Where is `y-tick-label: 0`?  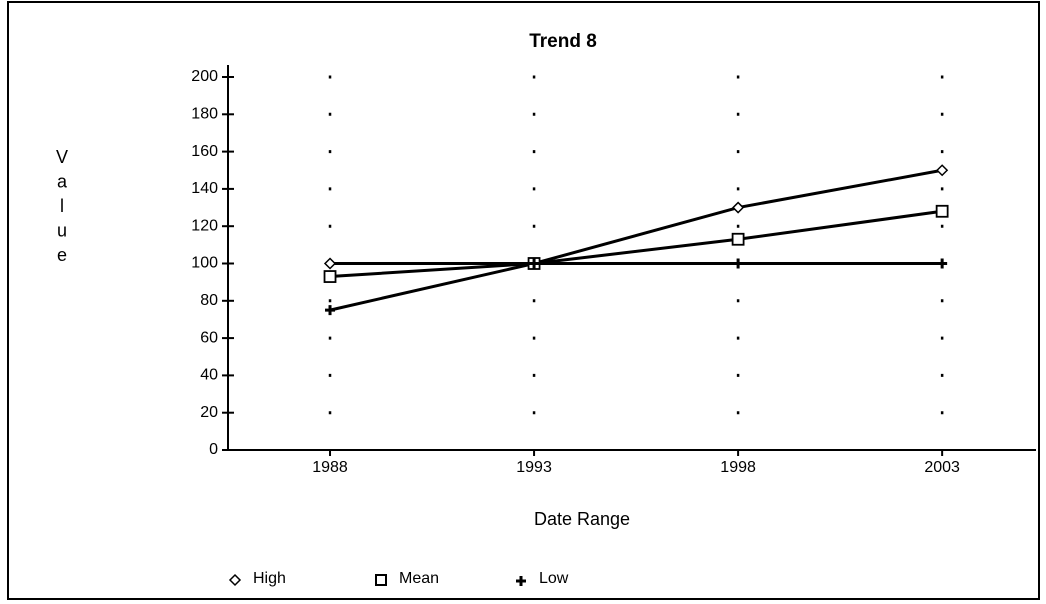 y-tick-label: 0 is located at coordinates (213, 449).